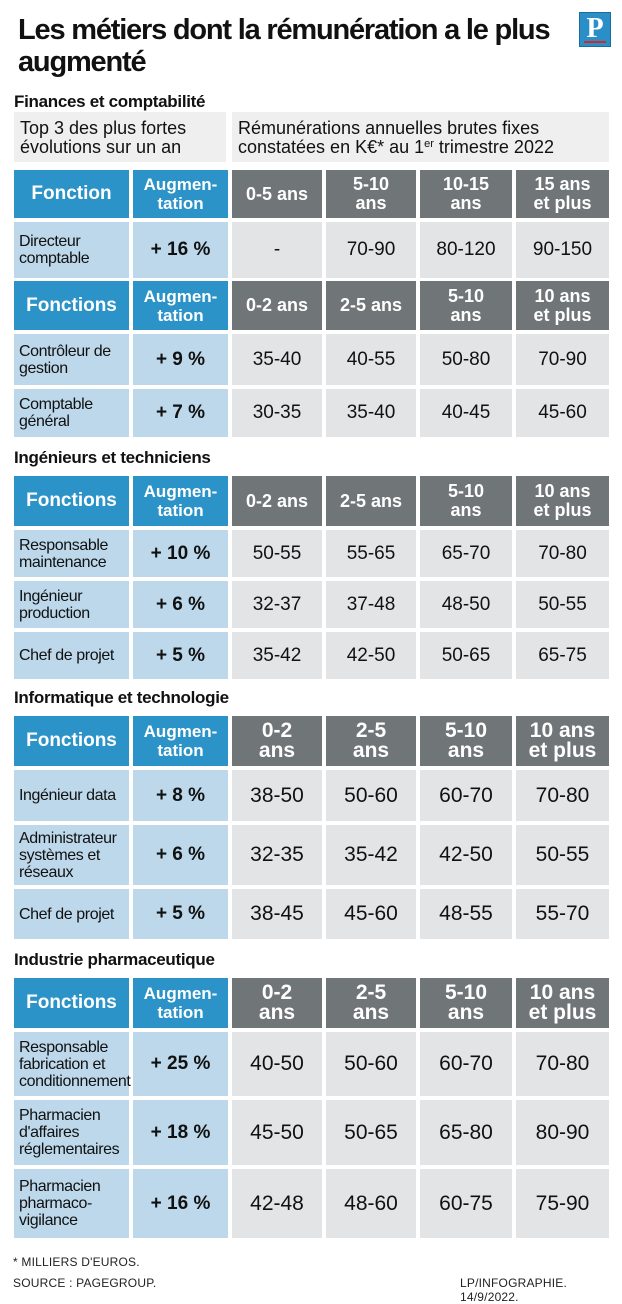 The width and height of the screenshot is (622, 1304). I want to click on salary-cell-text: 42-48, so click(277, 1203).